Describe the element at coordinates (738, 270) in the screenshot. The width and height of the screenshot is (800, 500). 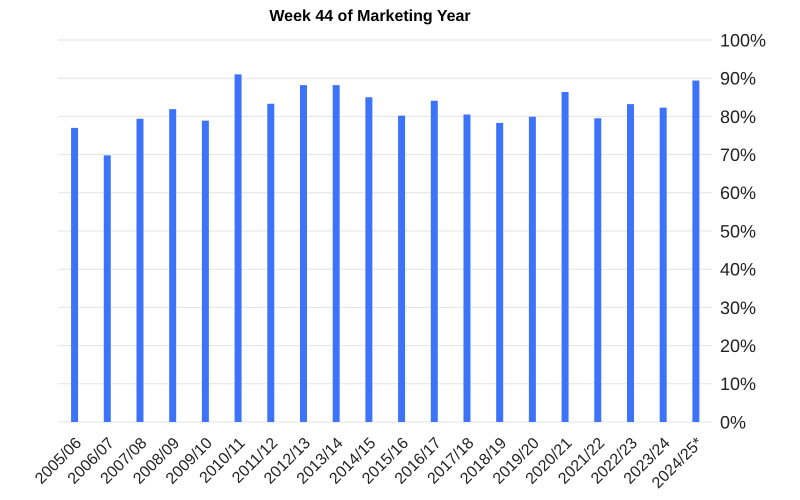
I see `y-tick-label: 40%` at that location.